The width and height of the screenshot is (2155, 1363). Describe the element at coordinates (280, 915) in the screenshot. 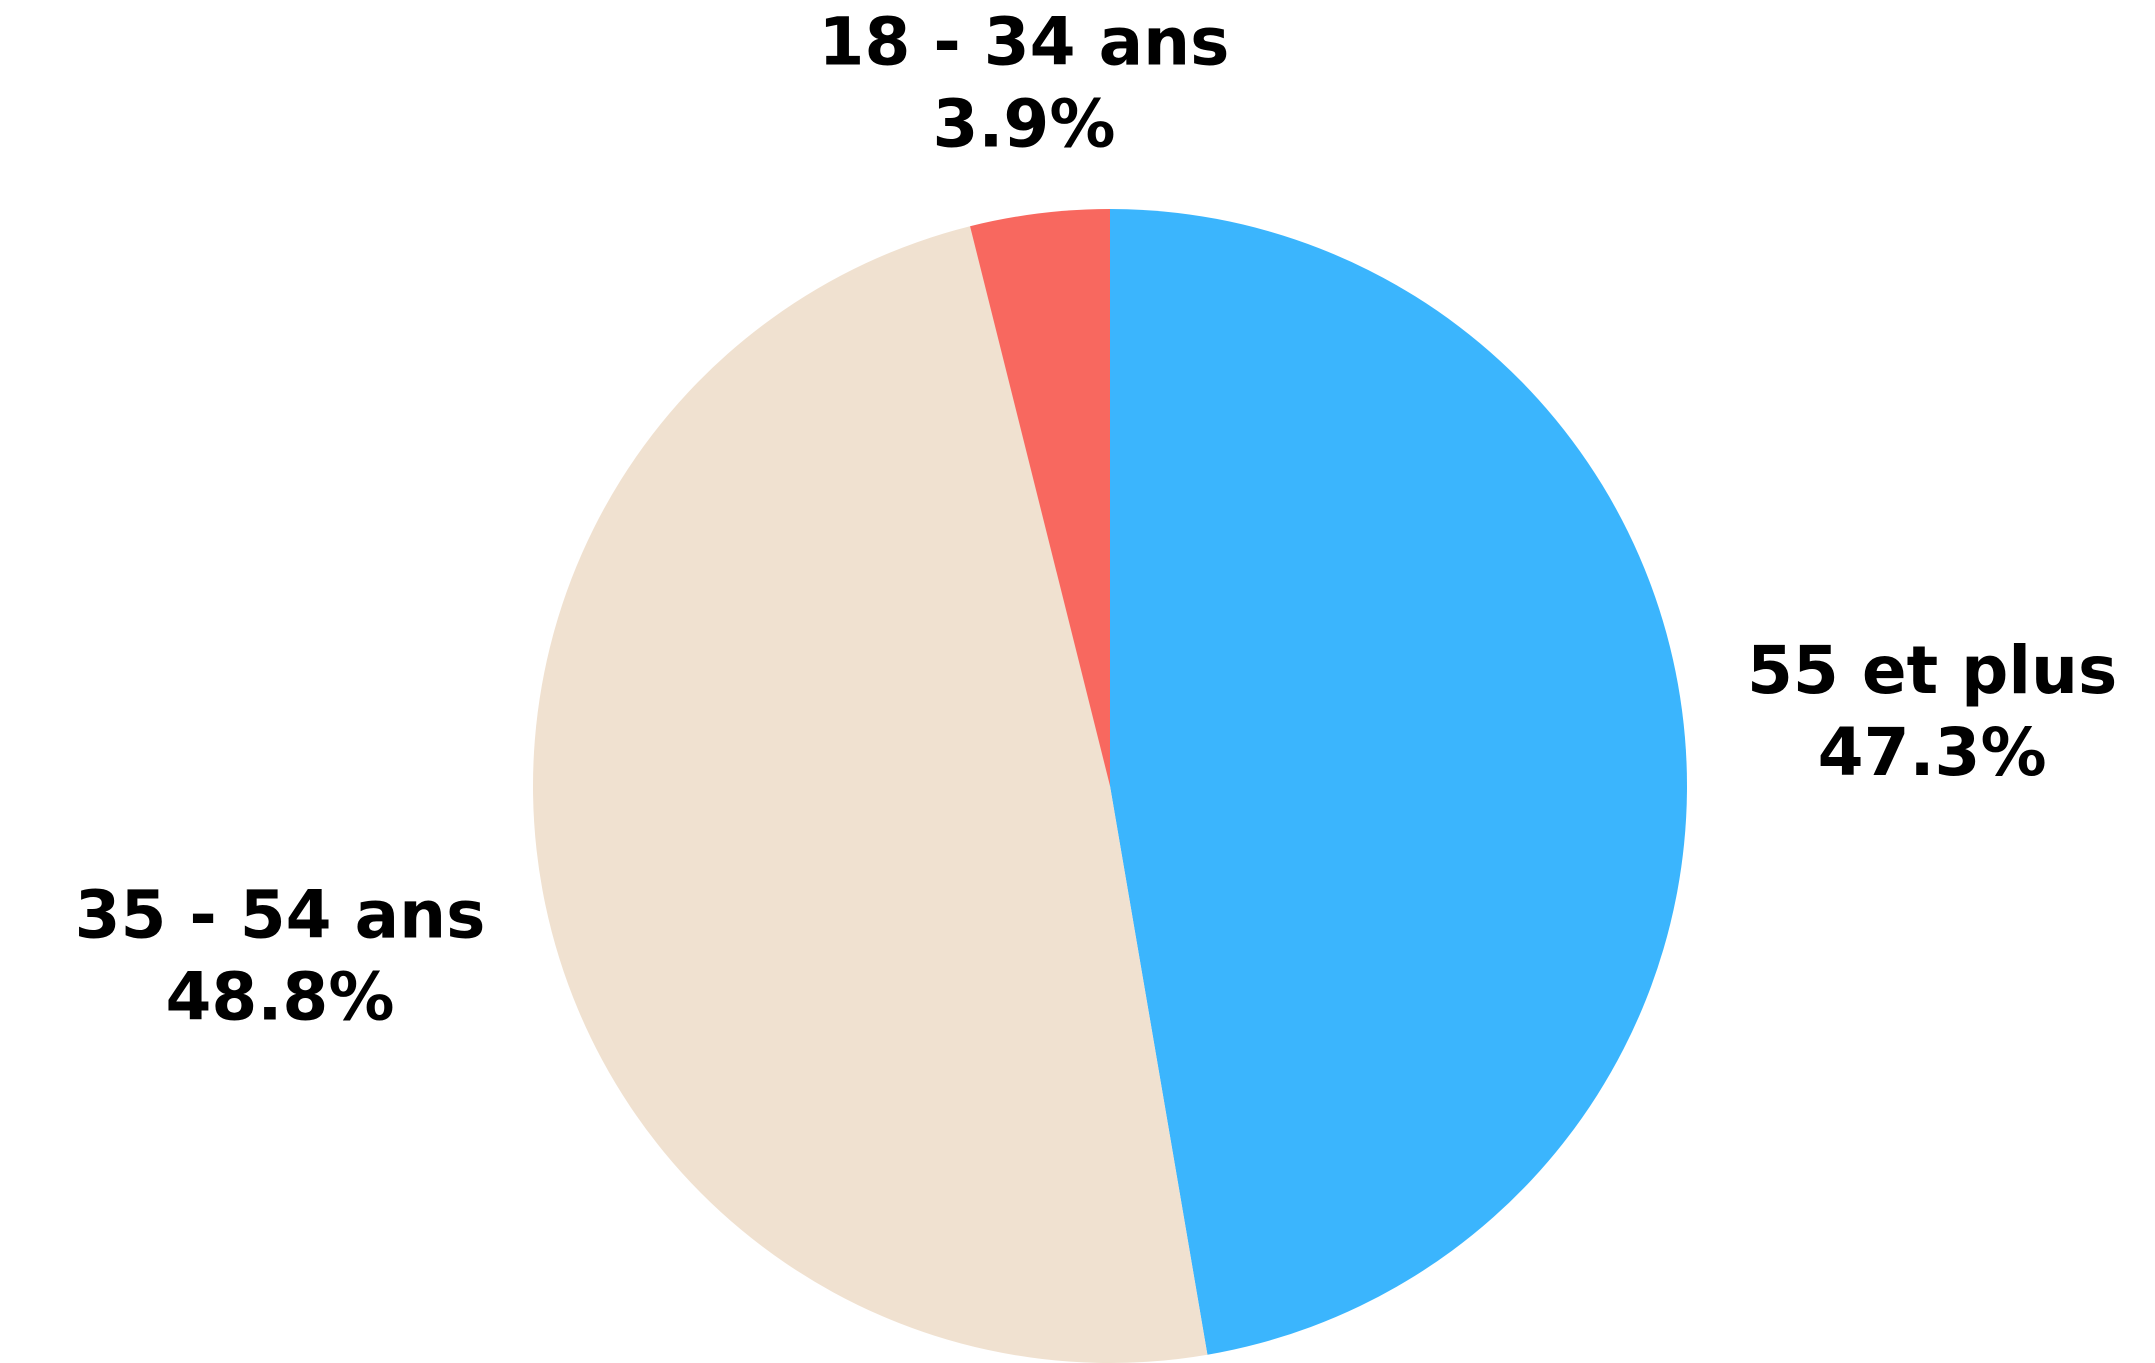

I see `slice-label: 35 - 54 ans` at that location.